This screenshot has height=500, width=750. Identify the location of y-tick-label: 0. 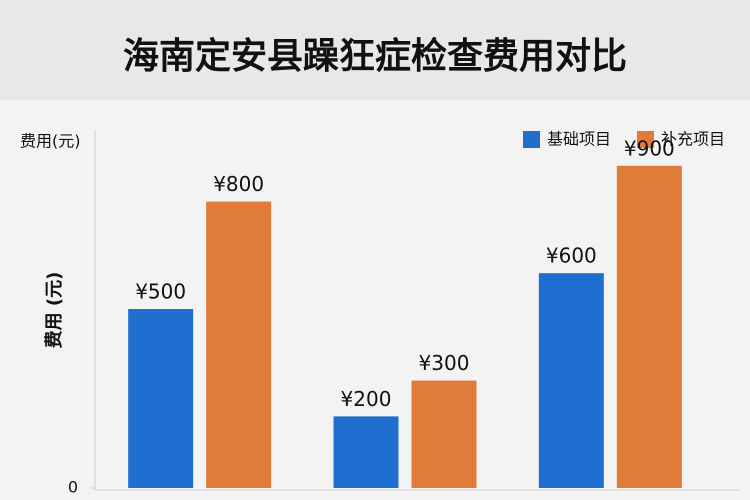
(73, 487).